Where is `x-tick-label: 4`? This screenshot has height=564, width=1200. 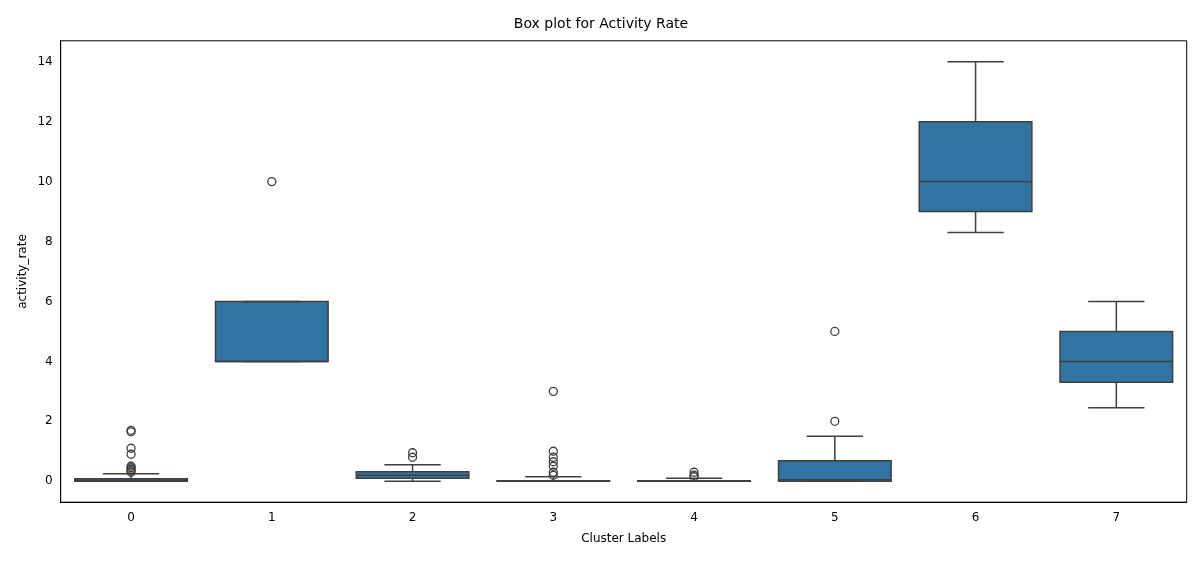
x-tick-label: 4 is located at coordinates (694, 516).